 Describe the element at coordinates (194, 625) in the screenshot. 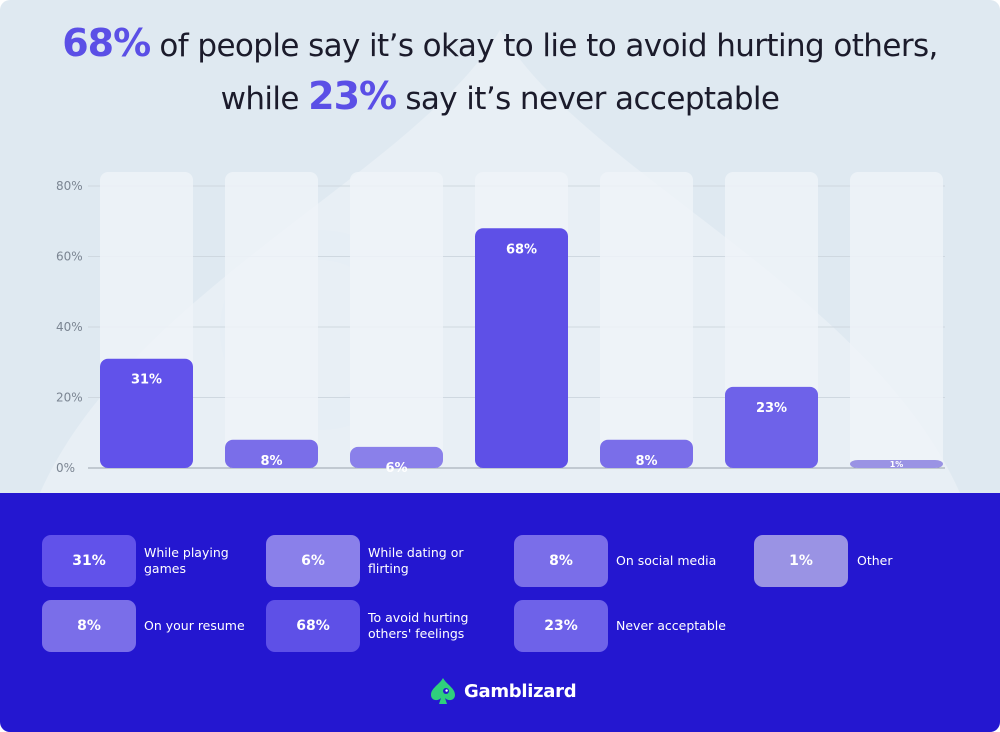

I see `legend-label: On your resume` at that location.